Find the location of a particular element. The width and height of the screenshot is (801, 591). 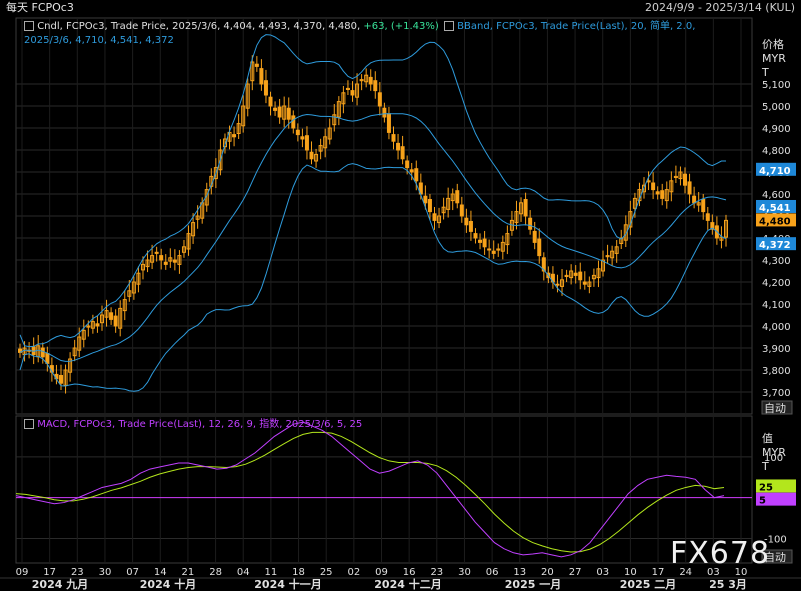

badge-bband-lower: 4,372 is located at coordinates (775, 245).